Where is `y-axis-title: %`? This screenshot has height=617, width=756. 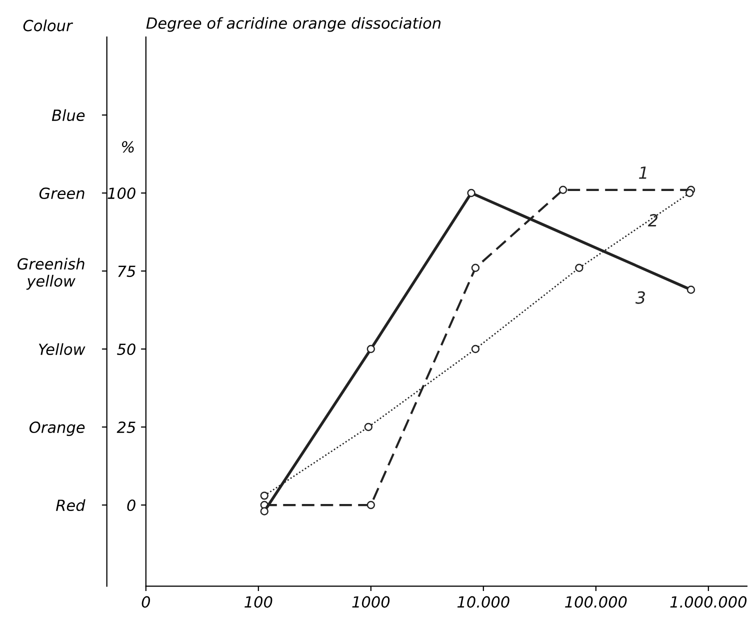
y-axis-title: % is located at coordinates (128, 147).